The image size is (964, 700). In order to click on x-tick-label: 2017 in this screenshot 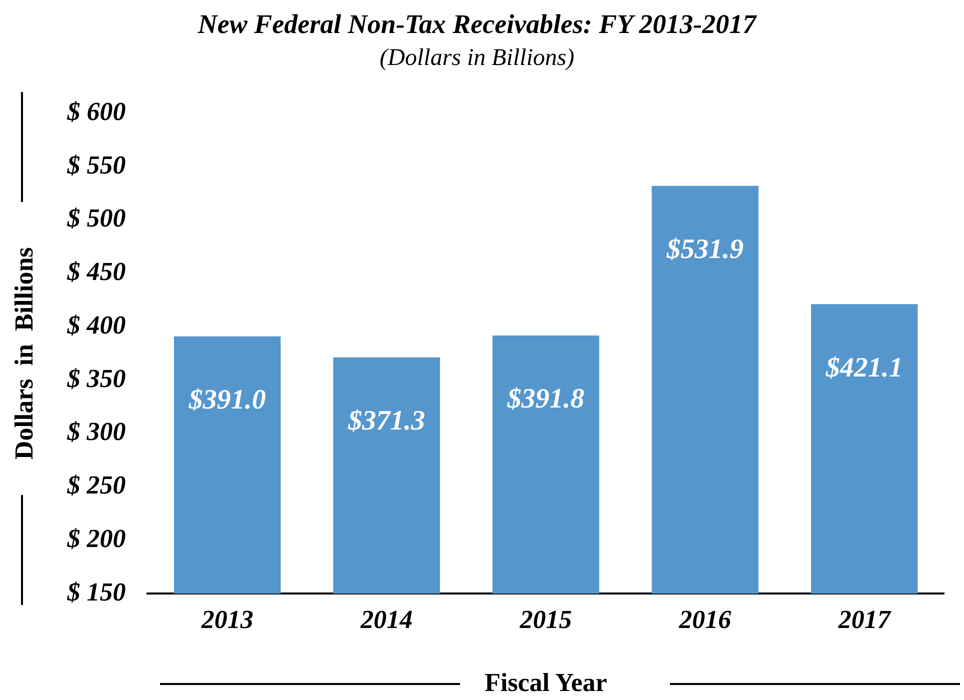, I will do `click(864, 619)`.